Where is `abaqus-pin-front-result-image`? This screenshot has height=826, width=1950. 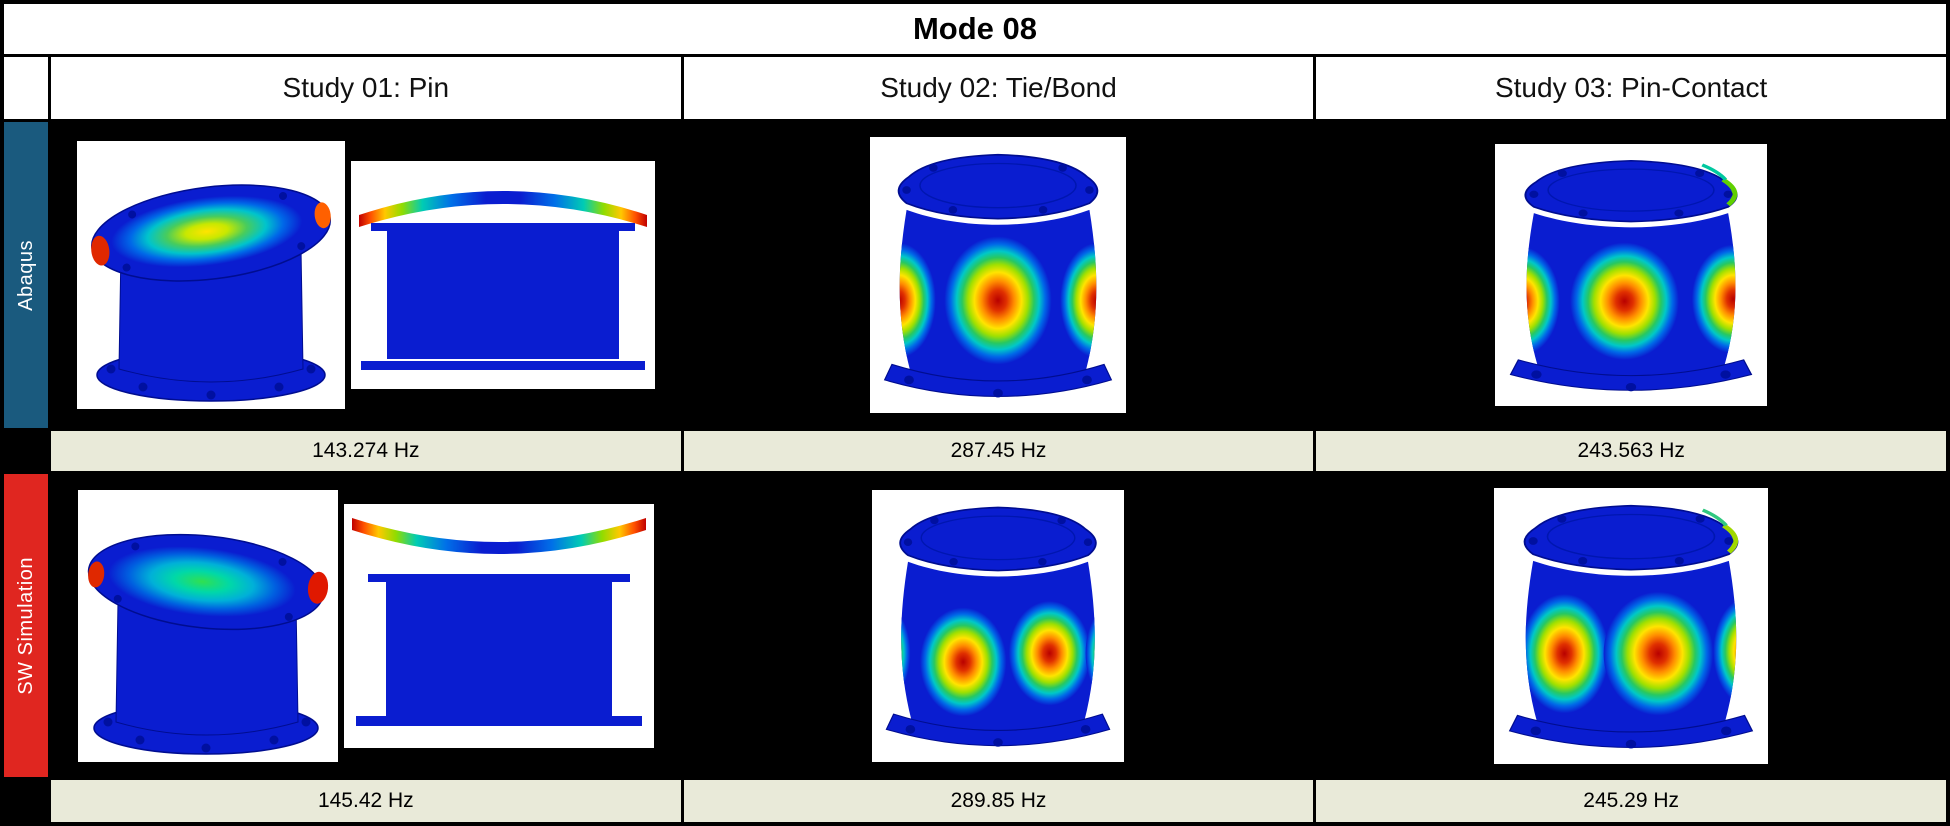 abaqus-pin-front-result-image is located at coordinates (502, 275).